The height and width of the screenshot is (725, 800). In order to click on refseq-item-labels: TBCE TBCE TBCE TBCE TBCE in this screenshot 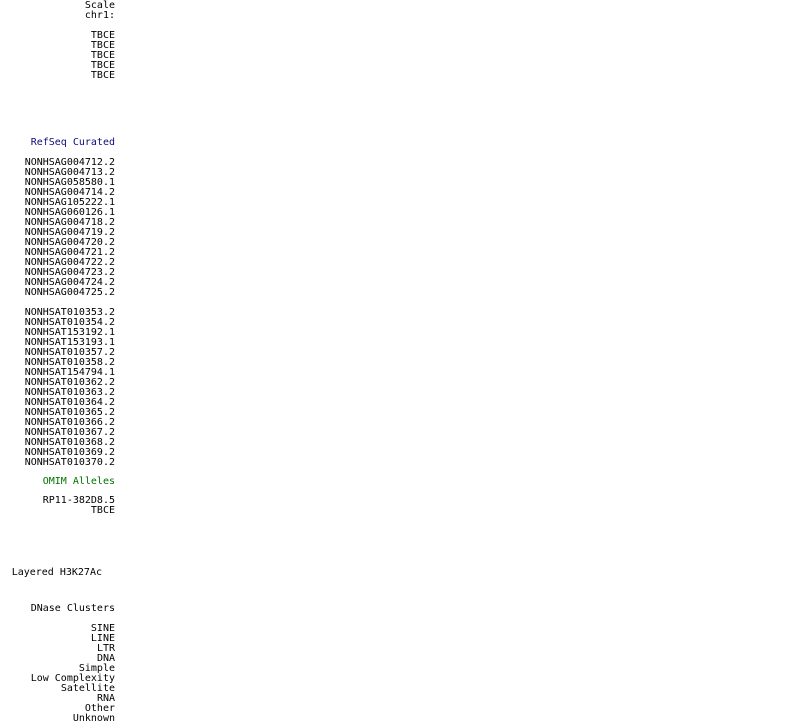, I will do `click(57, 56)`.